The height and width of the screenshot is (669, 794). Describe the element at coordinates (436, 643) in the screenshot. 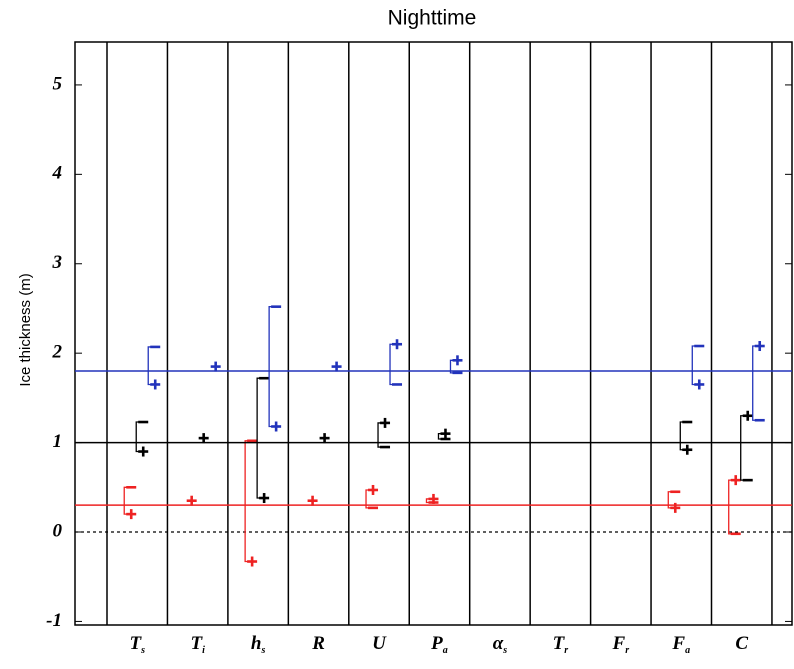

I see `category-main: P` at that location.